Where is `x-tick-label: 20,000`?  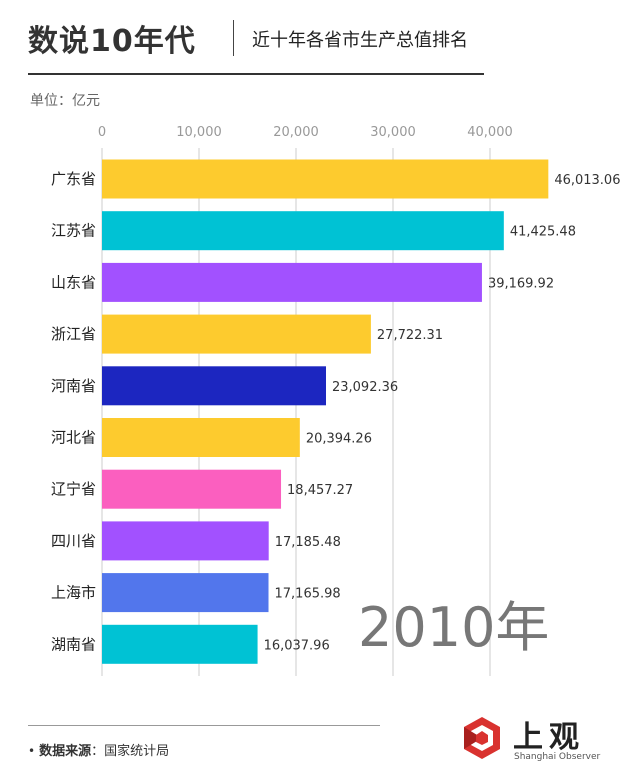
x-tick-label: 20,000 is located at coordinates (296, 132).